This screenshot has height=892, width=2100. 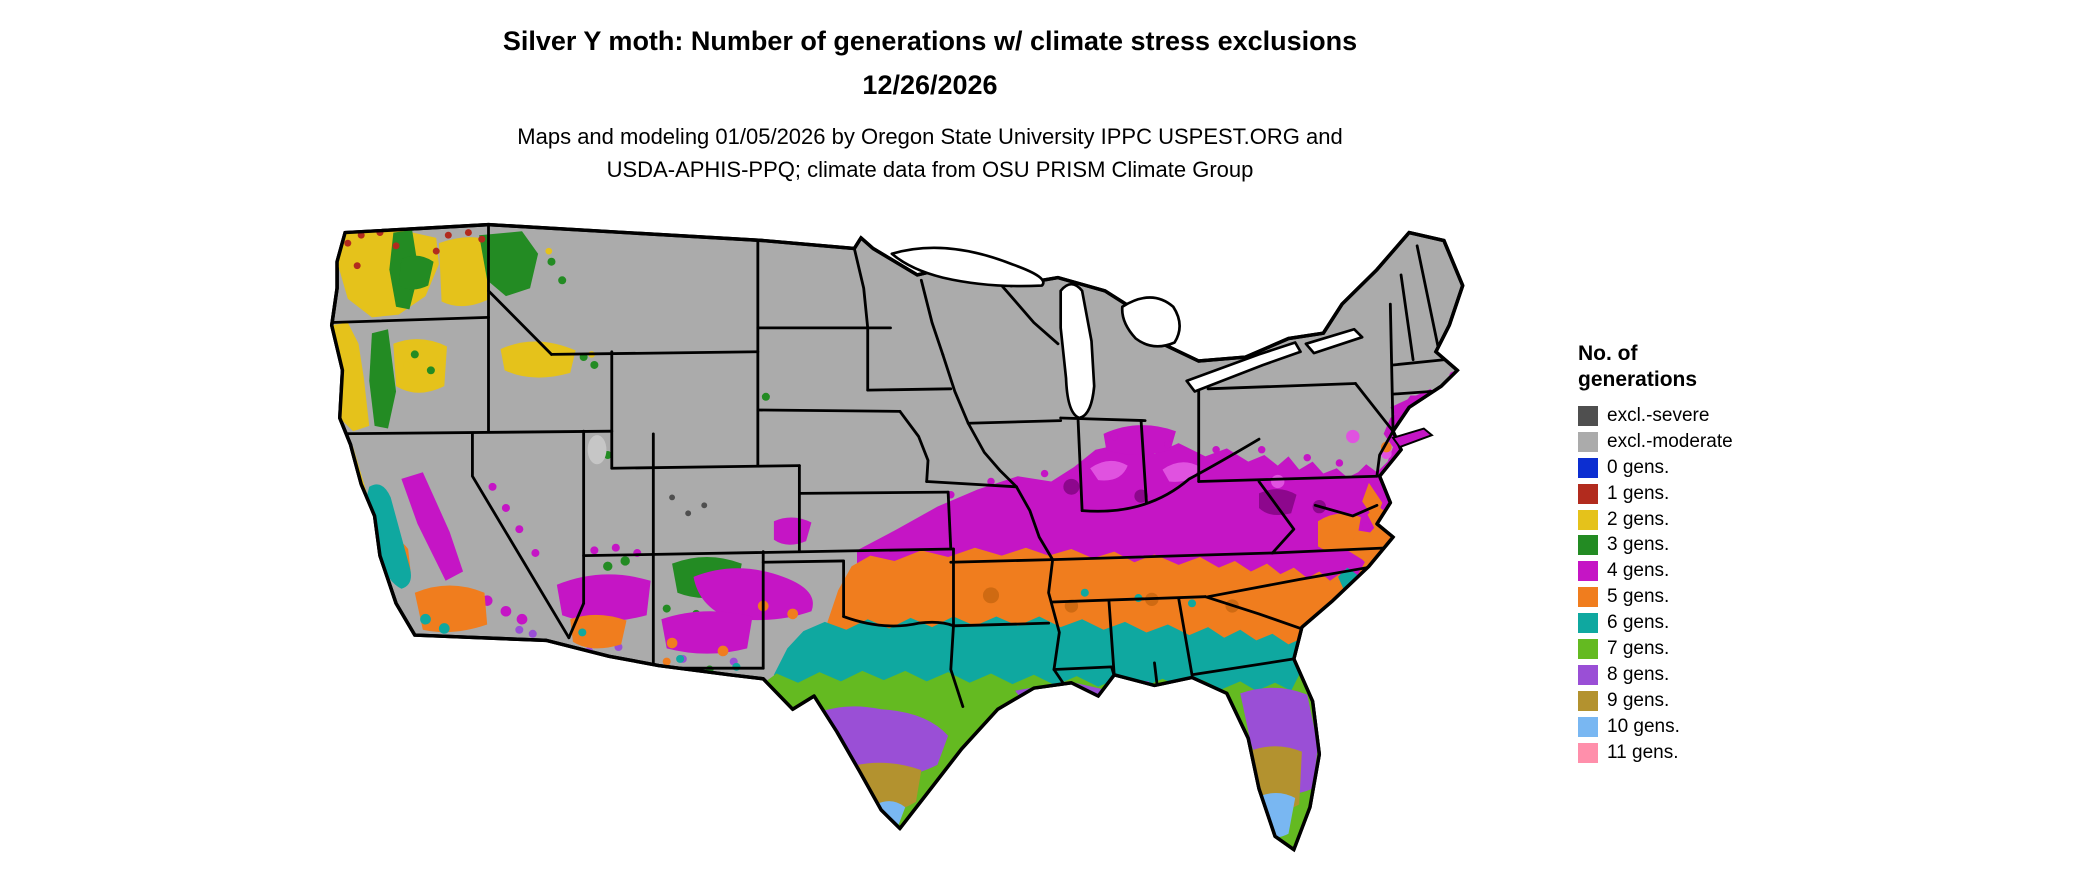 I want to click on legend-entry: 10 gens., so click(x=1703, y=727).